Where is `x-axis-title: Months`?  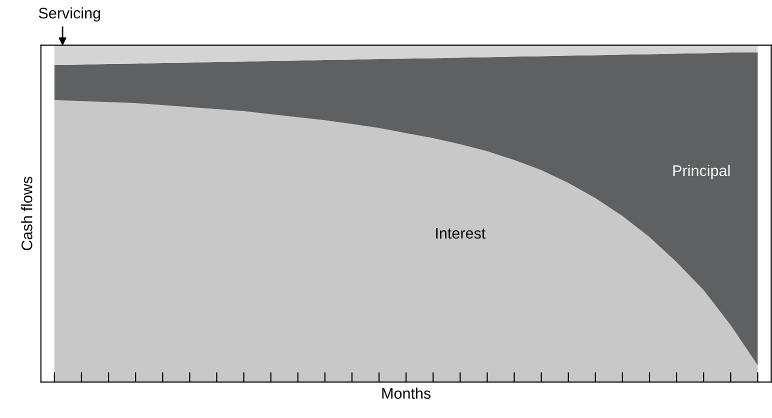 x-axis-title: Months is located at coordinates (406, 393).